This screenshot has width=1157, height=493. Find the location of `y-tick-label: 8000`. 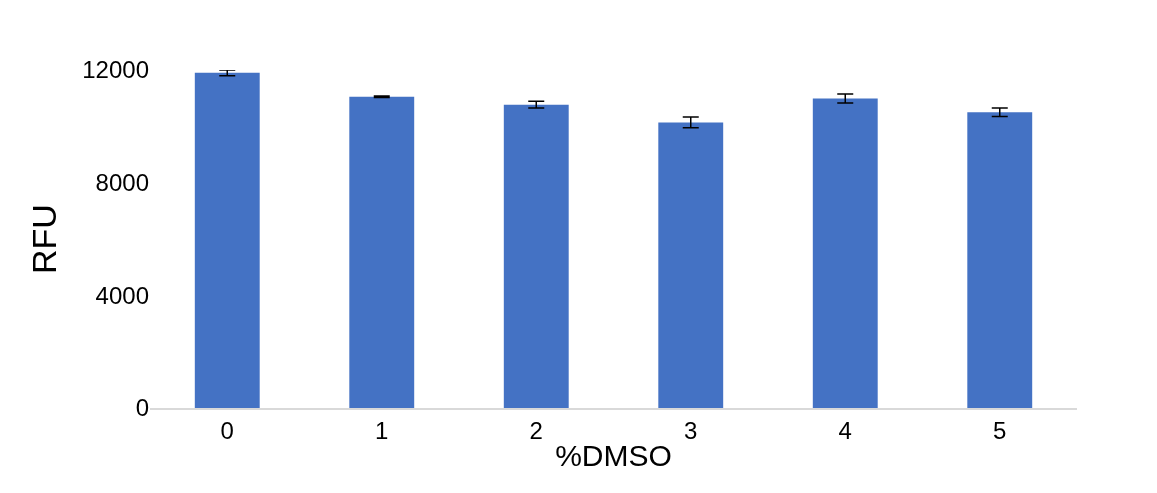

y-tick-label: 8000 is located at coordinates (122, 183).